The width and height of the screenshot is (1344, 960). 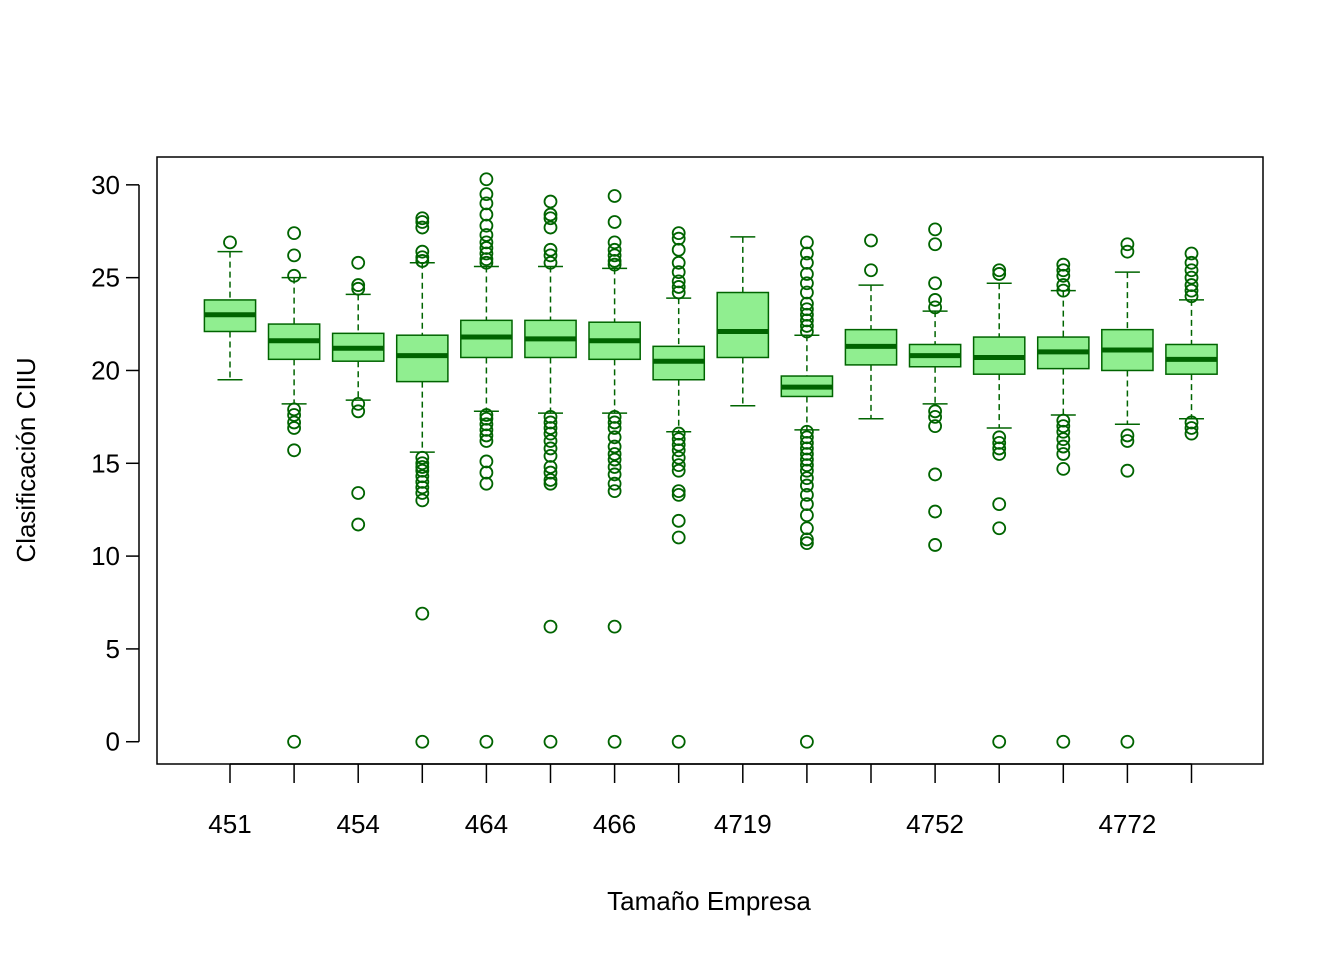 I want to click on iqr-box, so click(x=743, y=325).